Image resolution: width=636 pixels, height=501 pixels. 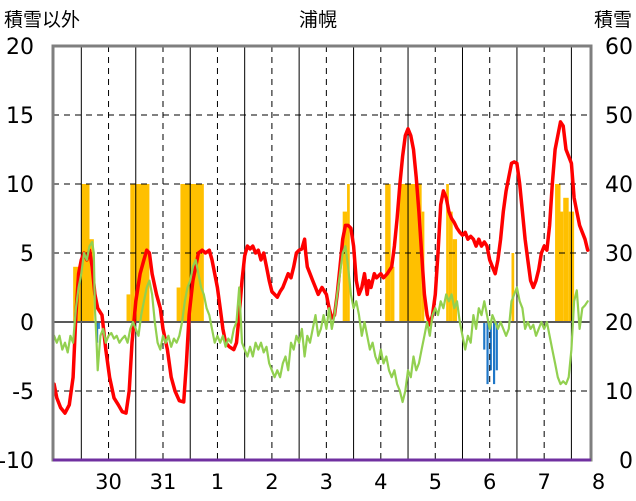 I want to click on x-tick-label: 6, so click(x=489, y=482).